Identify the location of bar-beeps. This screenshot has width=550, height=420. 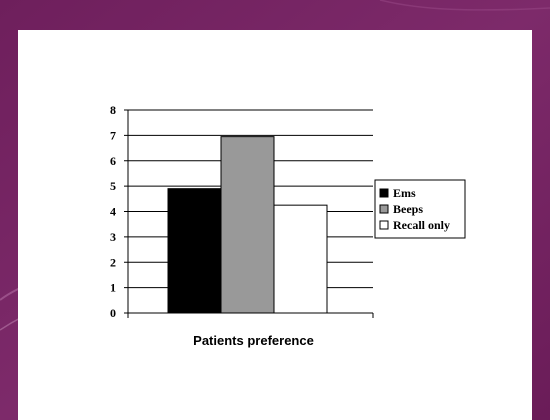
(247, 225).